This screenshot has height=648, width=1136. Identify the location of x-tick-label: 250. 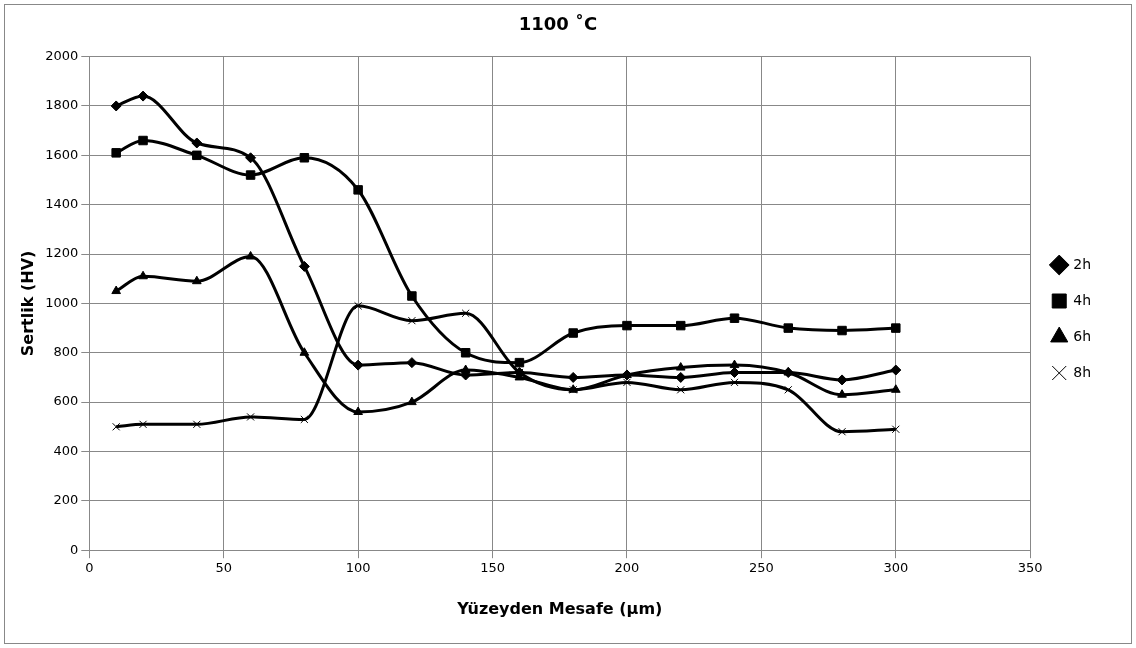
(761, 568).